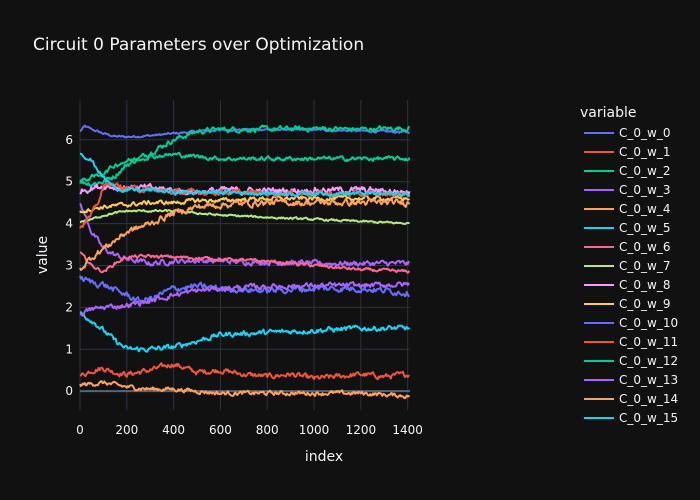 The height and width of the screenshot is (500, 700). I want to click on x-axis-title: index, so click(324, 457).